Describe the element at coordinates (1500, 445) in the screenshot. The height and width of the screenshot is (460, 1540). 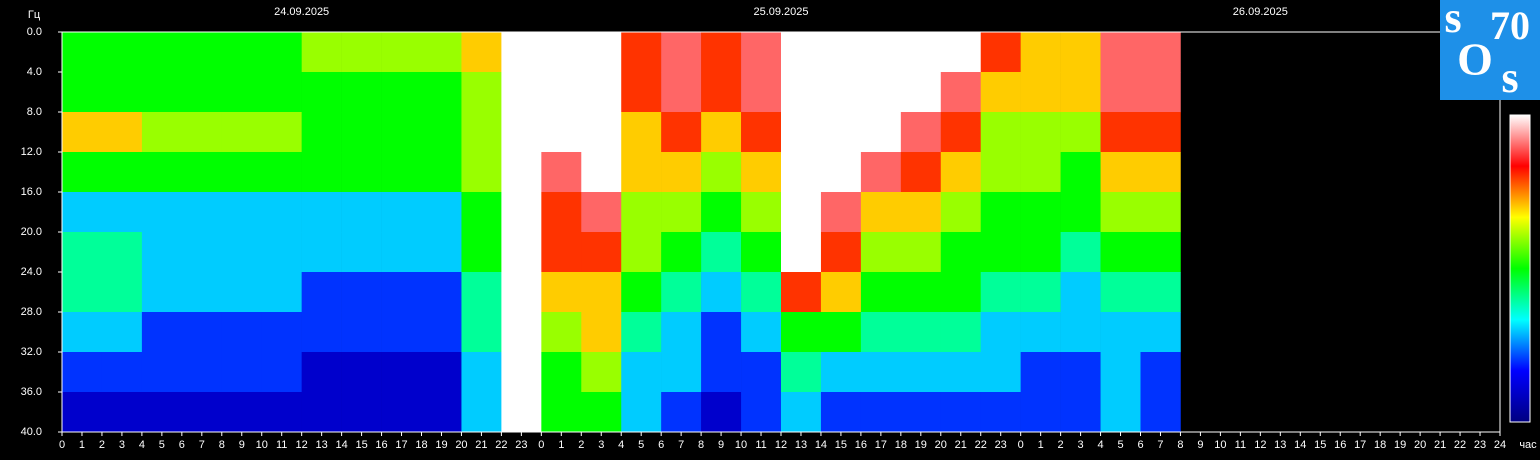
I see `x-tick-label: 24` at that location.